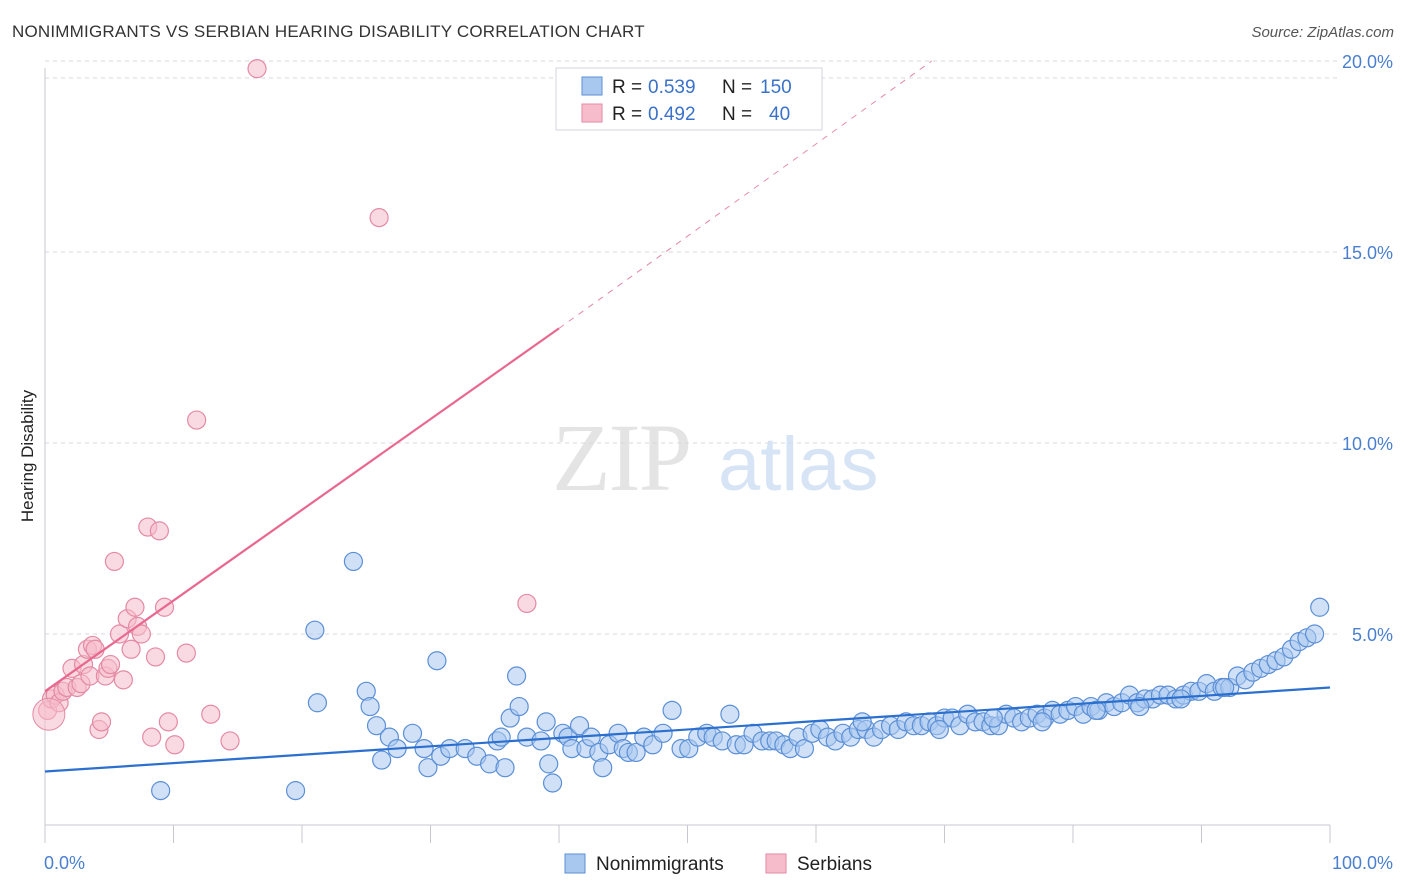 The image size is (1406, 892). What do you see at coordinates (1362, 863) in the screenshot?
I see `x-tick-label-100: 100.0%` at bounding box center [1362, 863].